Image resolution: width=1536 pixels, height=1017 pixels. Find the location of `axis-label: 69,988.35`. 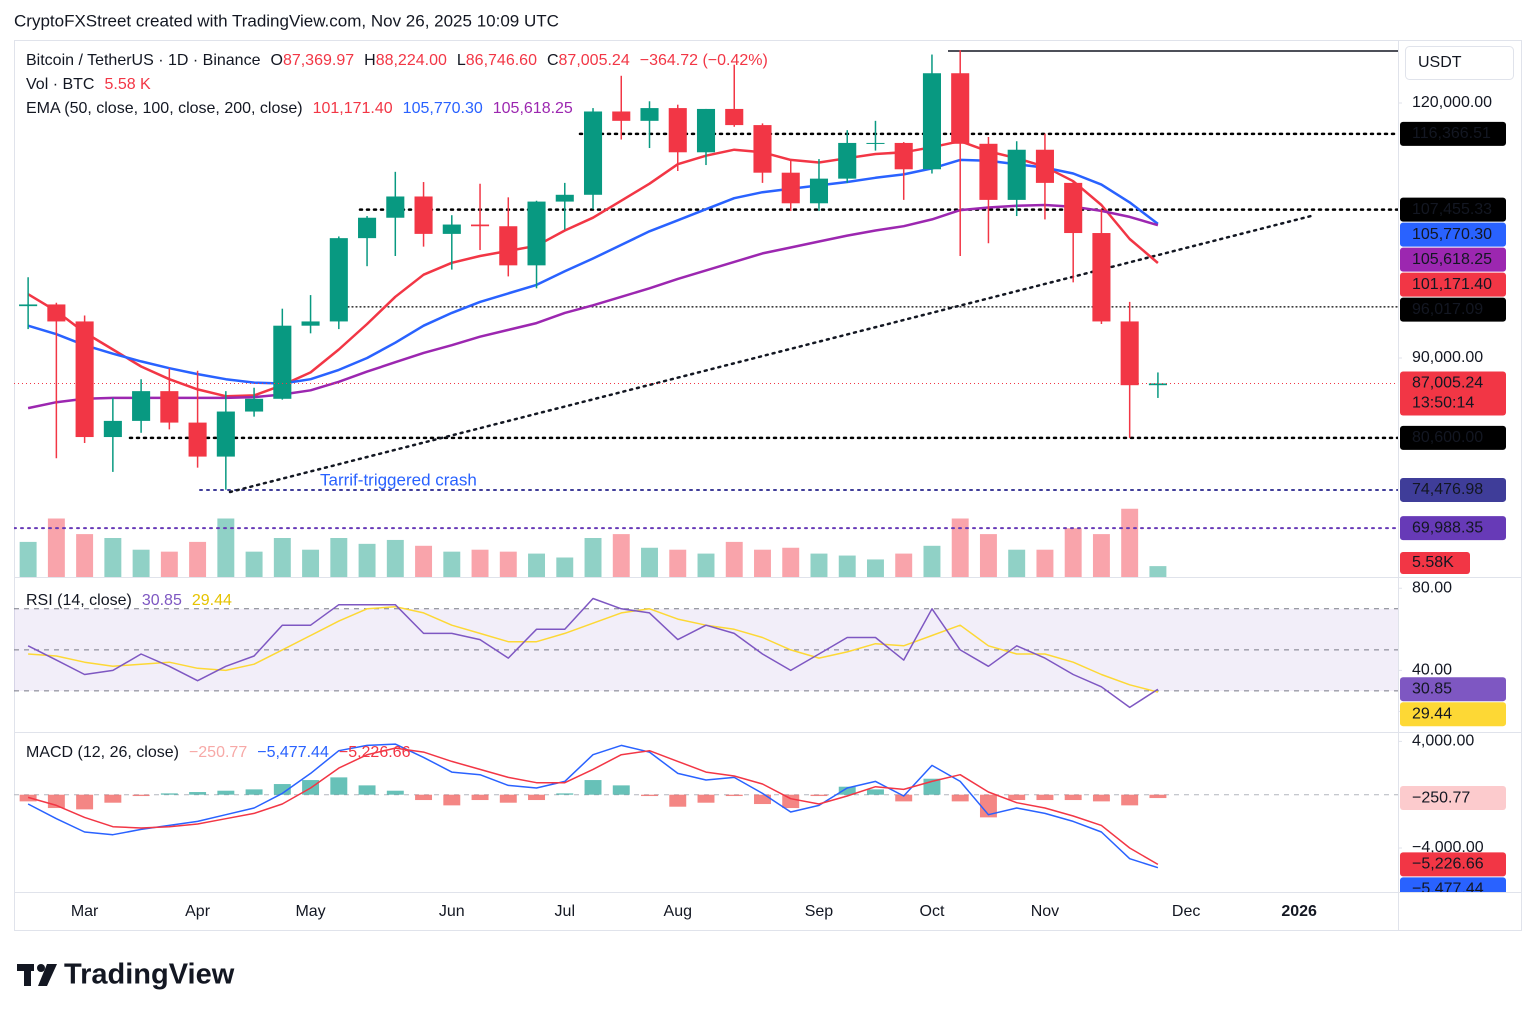

axis-label: 69,988.35 is located at coordinates (1447, 527).